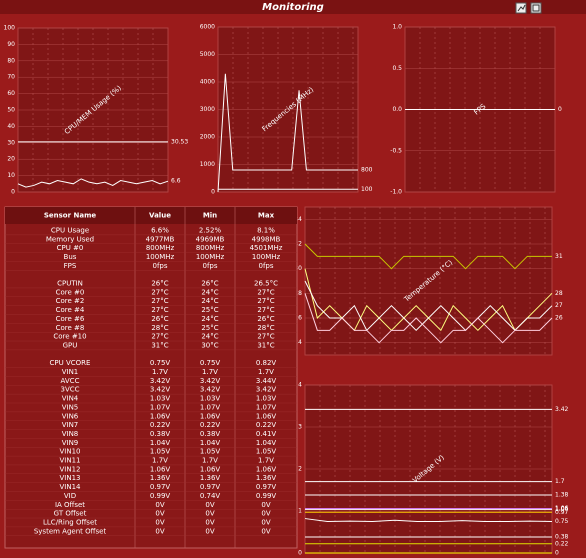 This screenshot has width=586, height=558. What do you see at coordinates (159, 266) in the screenshot?
I see `sensor-value: 0fps` at bounding box center [159, 266].